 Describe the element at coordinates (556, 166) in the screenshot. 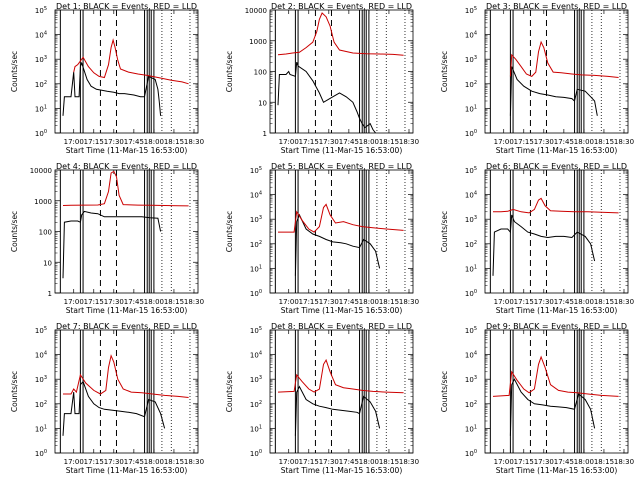

I see `panel-title: Det 6: BLACK = Events, RED = LLD` at that location.